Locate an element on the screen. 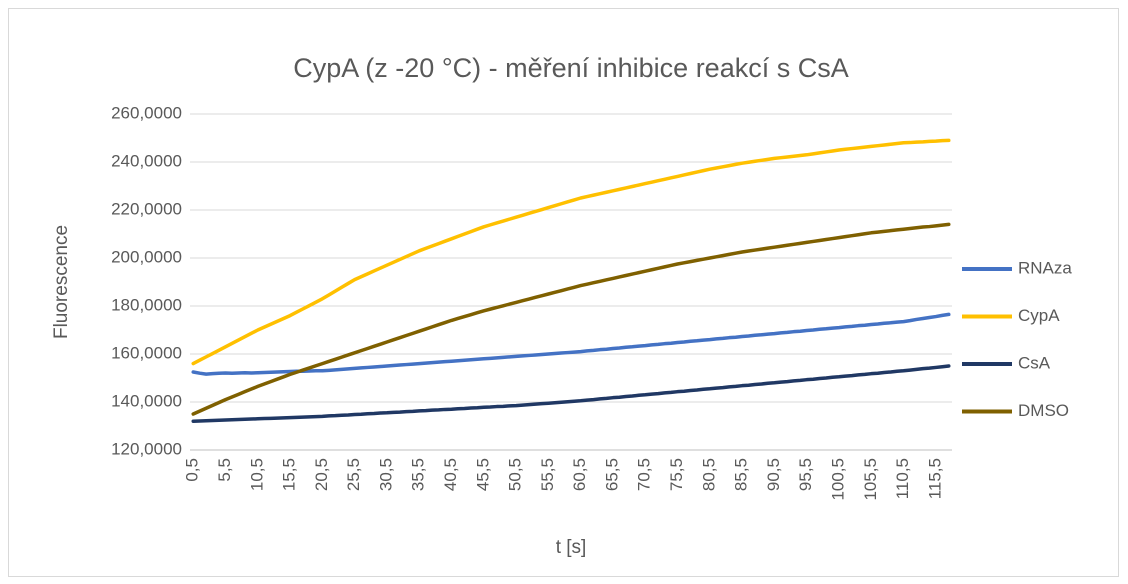  x-tick-label: 30,5 is located at coordinates (385, 474).